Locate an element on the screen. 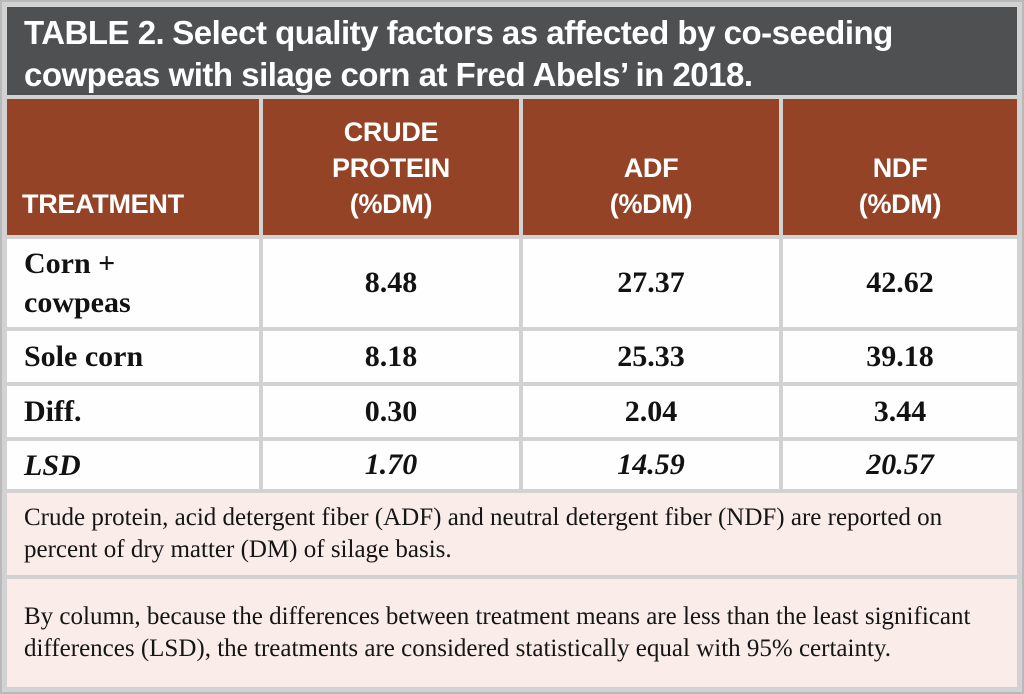 This screenshot has width=1024, height=694. column-header-adf: ADF (%DM) is located at coordinates (651, 167).